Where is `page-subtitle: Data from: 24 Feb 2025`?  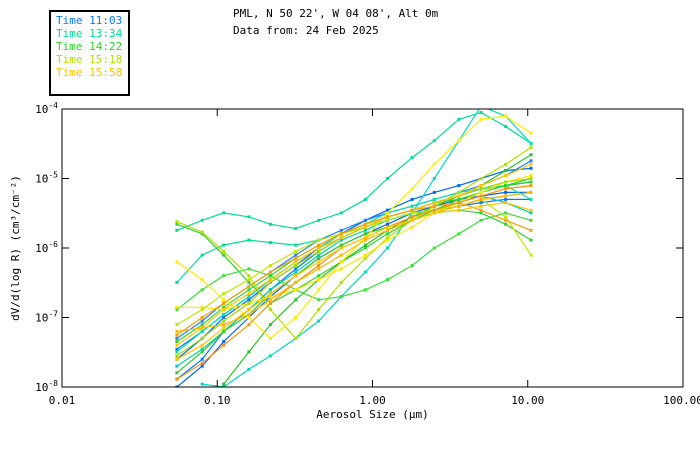
page-subtitle: Data from: 24 Feb 2025 is located at coordinates (306, 30).